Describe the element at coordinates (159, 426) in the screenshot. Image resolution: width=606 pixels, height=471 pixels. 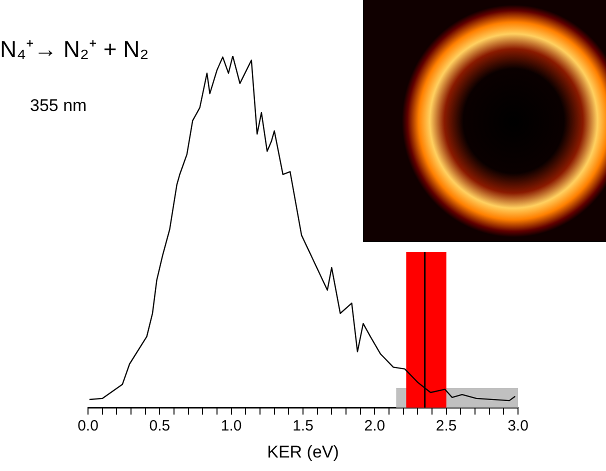
I see `x-tick-label: 0.5` at that location.